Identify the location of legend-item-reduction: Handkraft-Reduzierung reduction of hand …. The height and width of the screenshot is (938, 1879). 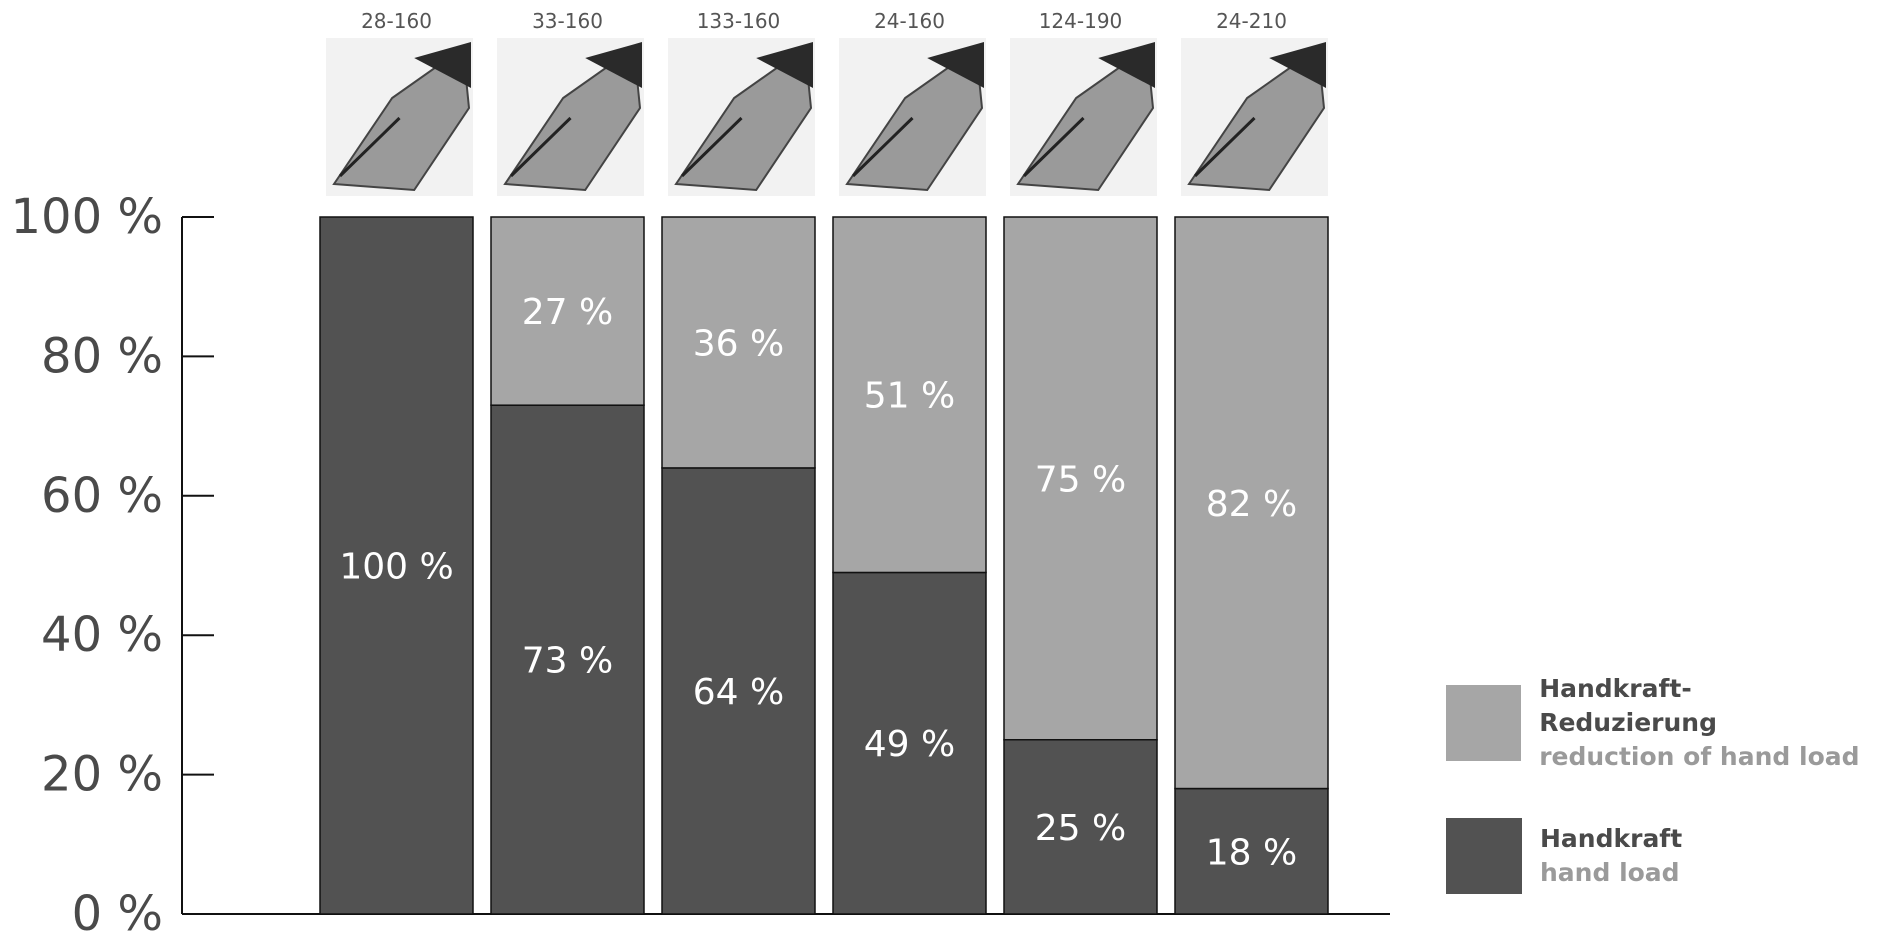
(1656, 723).